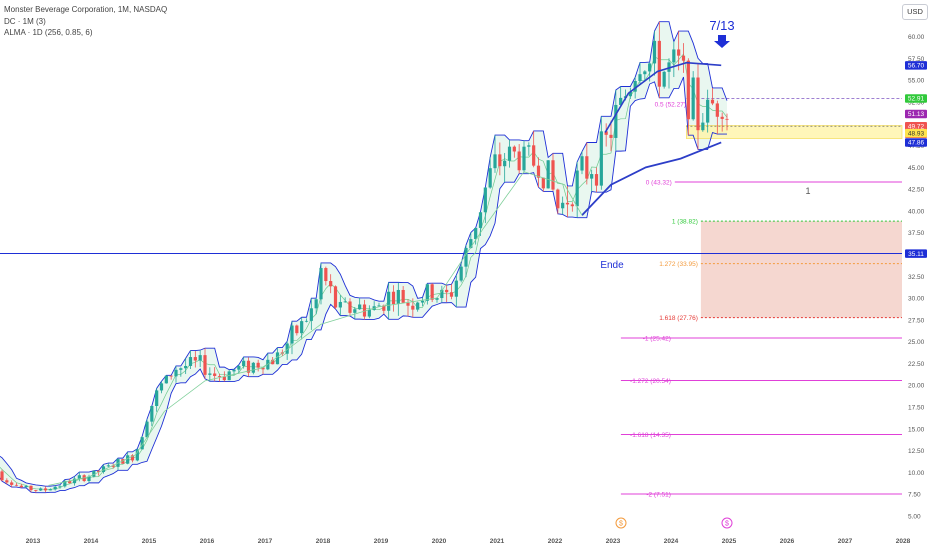  I want to click on earnings-event-icon, so click(621, 523).